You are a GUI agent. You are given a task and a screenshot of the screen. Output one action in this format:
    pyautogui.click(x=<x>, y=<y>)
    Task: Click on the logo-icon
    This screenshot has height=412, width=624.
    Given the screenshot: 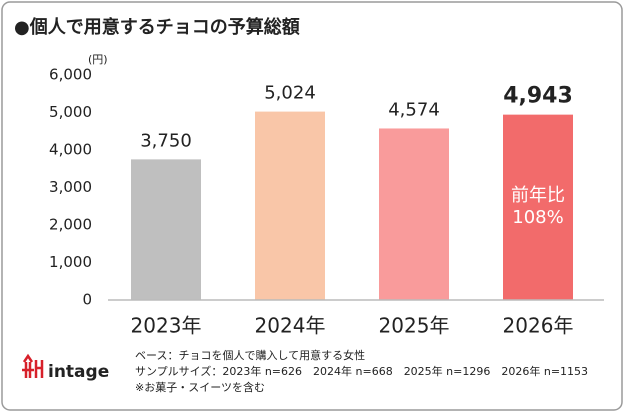 What is the action you would take?
    pyautogui.click(x=33, y=365)
    